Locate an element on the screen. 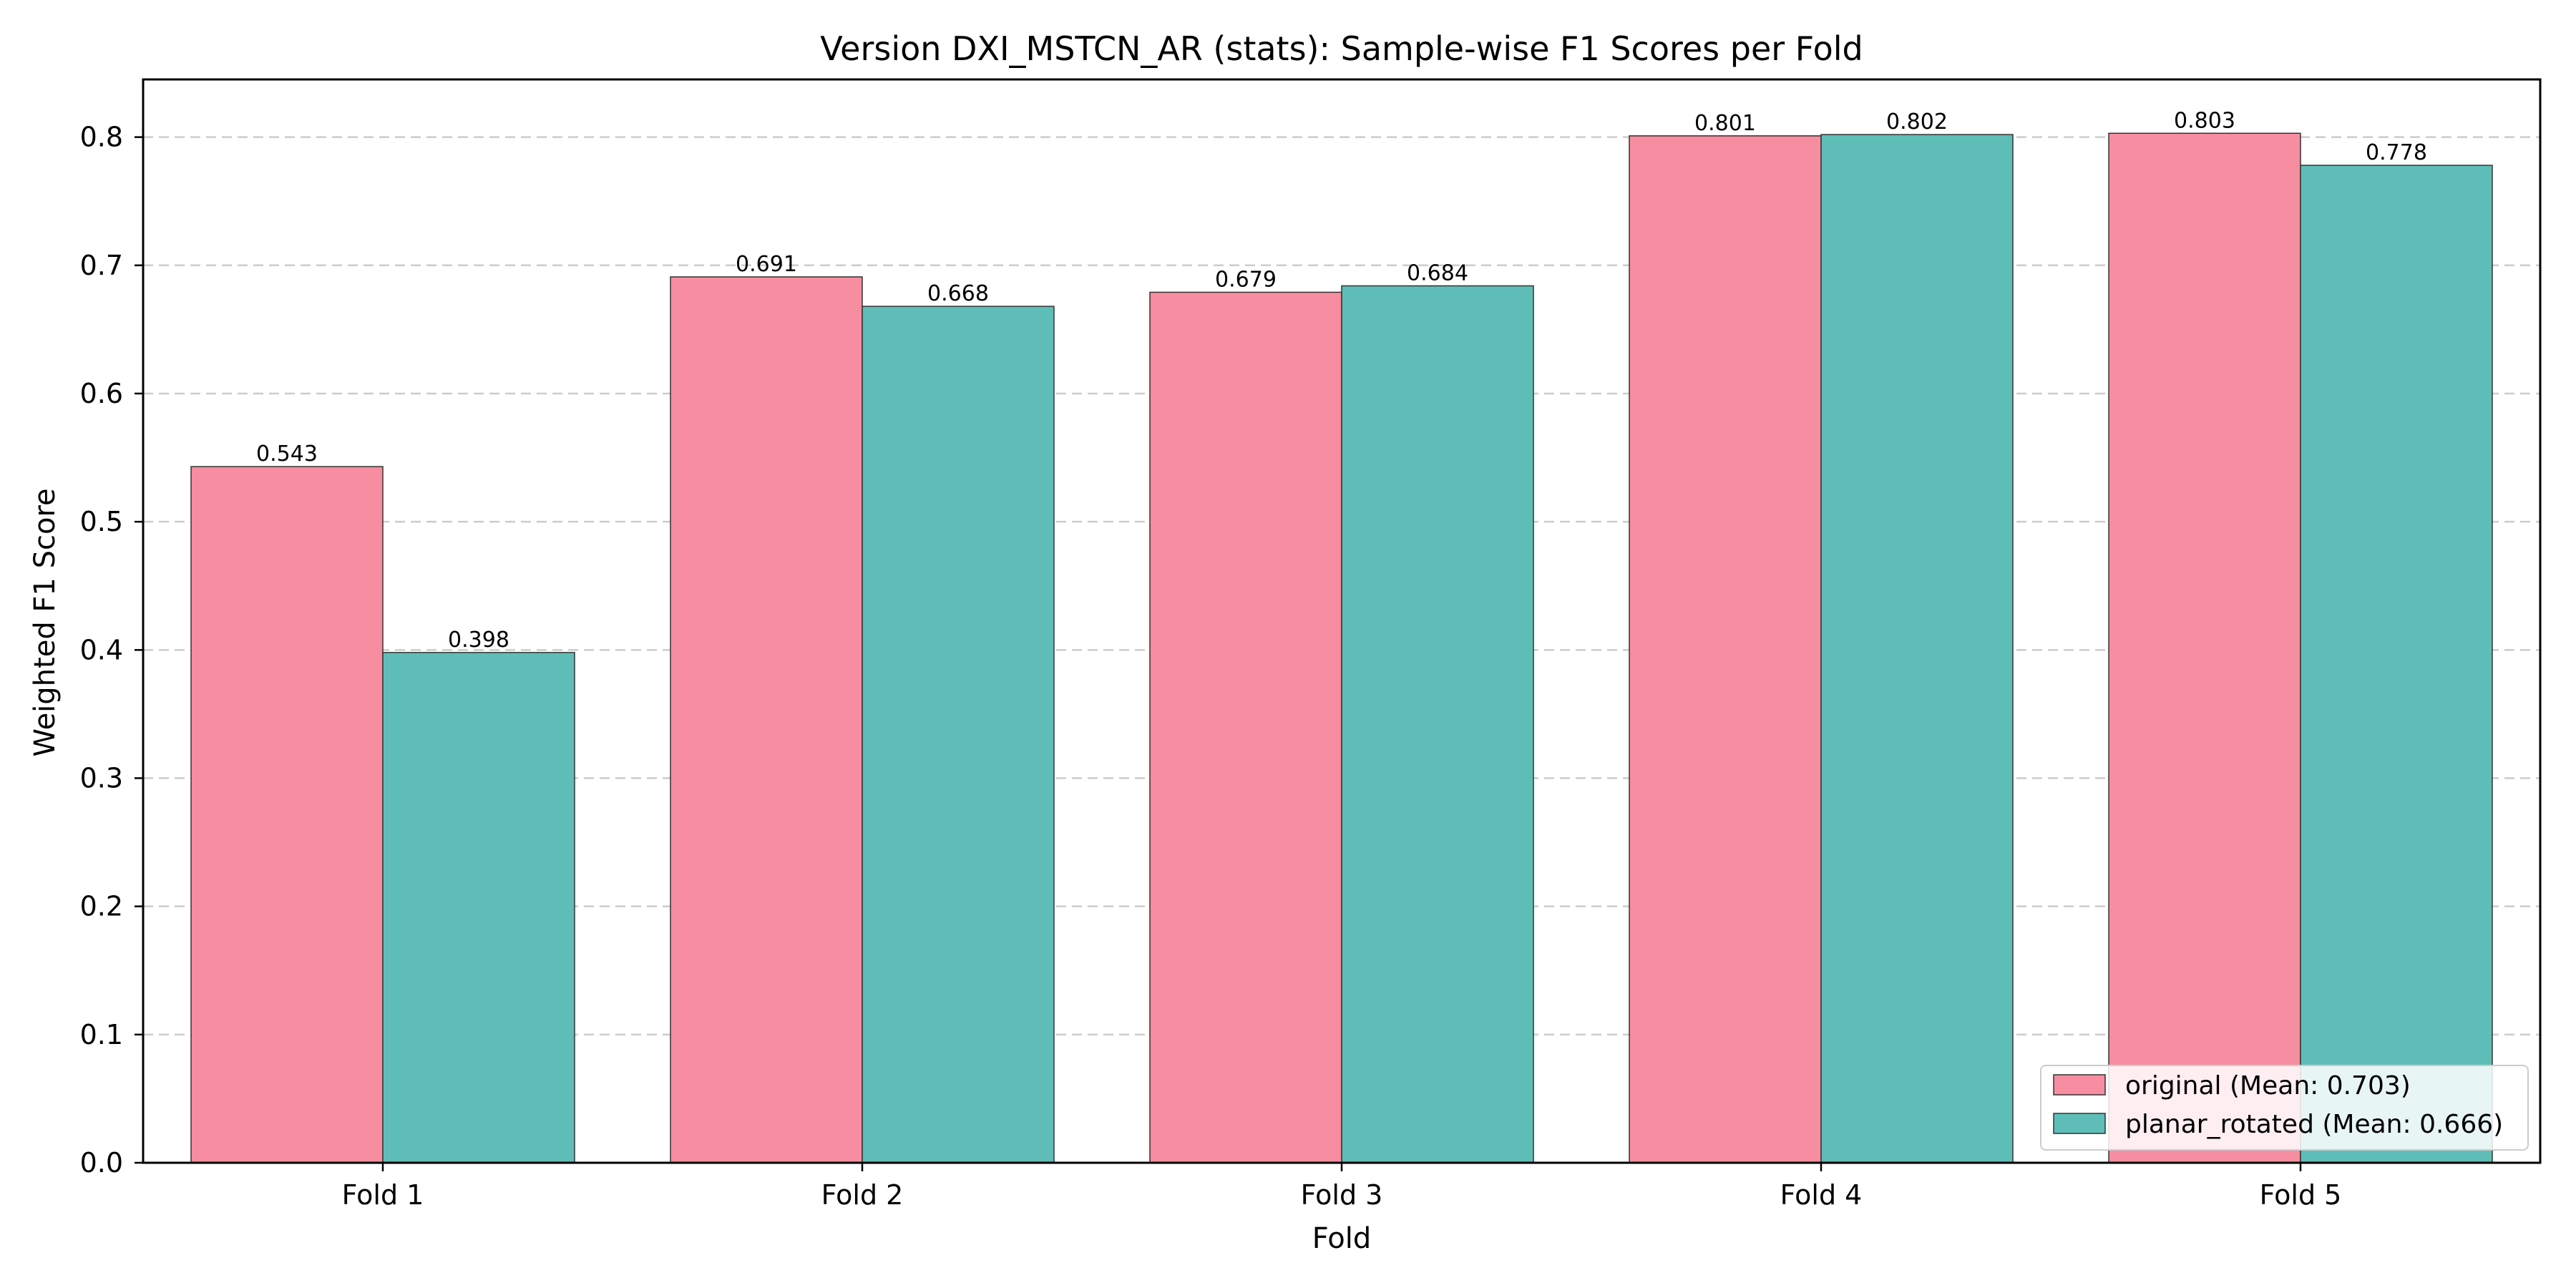 This screenshot has width=2576, height=1288. data-label-planar-rotated: 0.802 is located at coordinates (1917, 122).